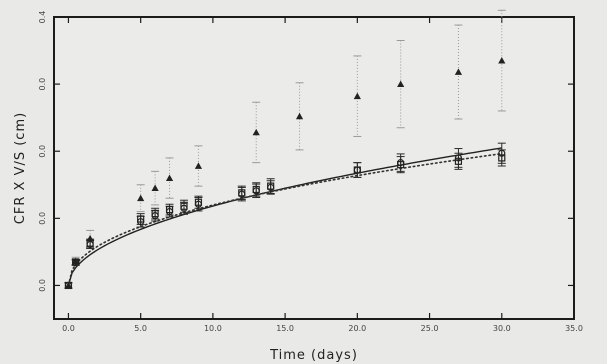  I want to click on x-tick-label: 25.0, so click(430, 328).